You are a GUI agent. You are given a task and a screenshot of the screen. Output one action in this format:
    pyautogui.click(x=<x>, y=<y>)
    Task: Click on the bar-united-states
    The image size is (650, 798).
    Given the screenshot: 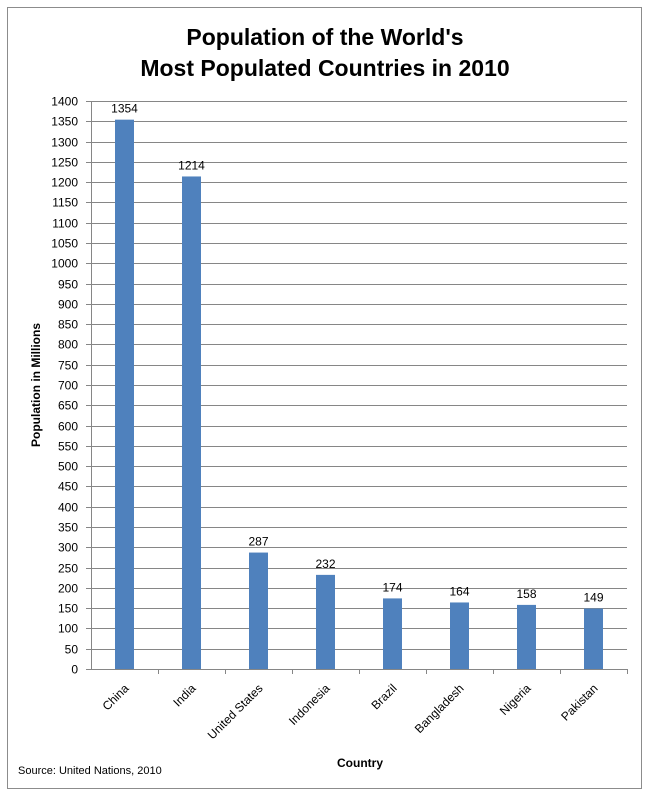 What is the action you would take?
    pyautogui.click(x=258, y=610)
    